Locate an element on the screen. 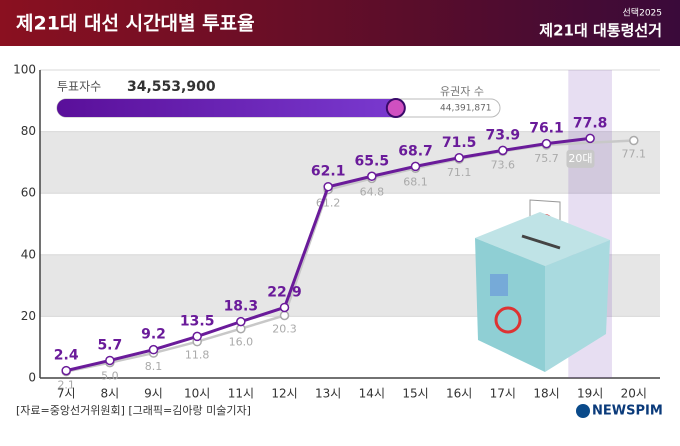 The height and width of the screenshot is (446, 680). data-label: 77.1 is located at coordinates (634, 154).